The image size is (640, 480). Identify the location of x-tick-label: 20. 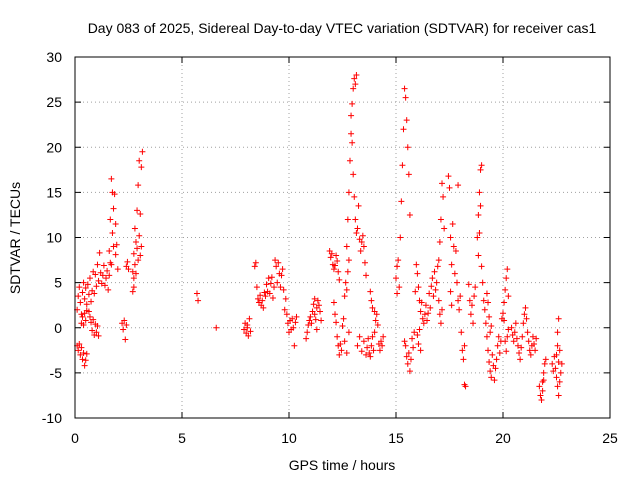
(503, 438).